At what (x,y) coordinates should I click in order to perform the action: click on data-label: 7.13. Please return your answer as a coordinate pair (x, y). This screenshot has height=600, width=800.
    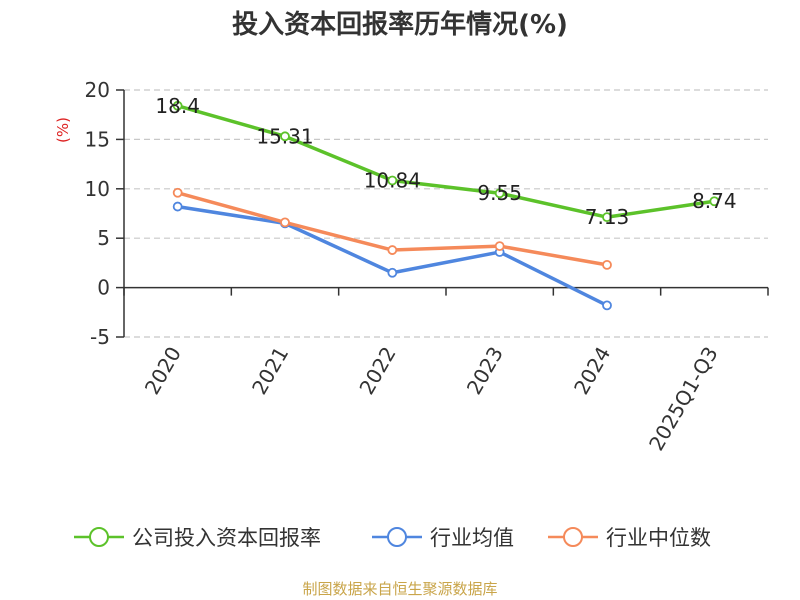
    Looking at the image, I should click on (607, 217).